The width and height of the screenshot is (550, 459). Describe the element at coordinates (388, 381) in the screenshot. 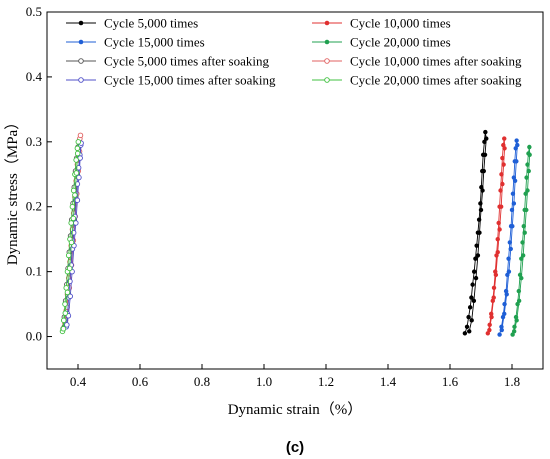

I see `x-tick-label: 1.4` at that location.